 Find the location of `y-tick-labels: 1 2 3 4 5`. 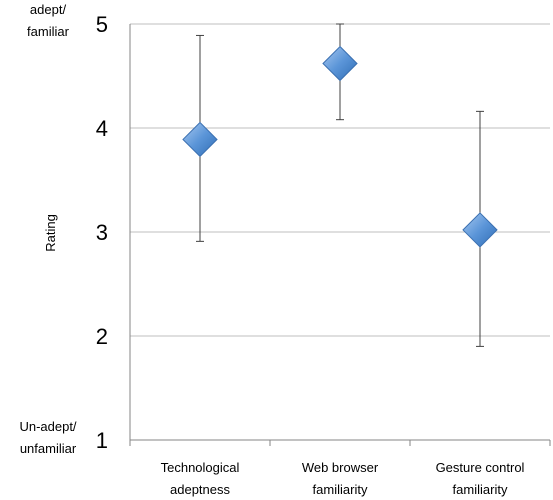

y-tick-labels: 1 2 3 4 5 is located at coordinates (102, 232).